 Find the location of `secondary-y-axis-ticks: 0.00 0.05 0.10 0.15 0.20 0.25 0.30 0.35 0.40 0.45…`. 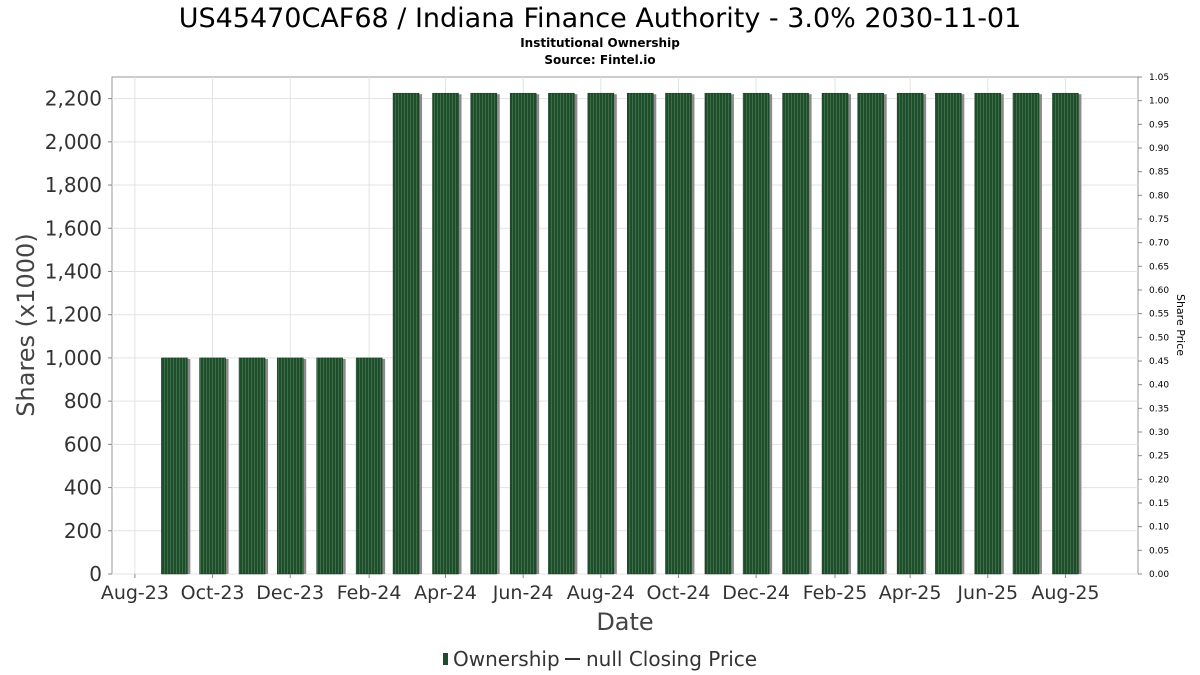

secondary-y-axis-ticks: 0.00 0.05 0.10 0.15 0.20 0.25 0.30 0.35 0.40 0.45… is located at coordinates (1153, 326).